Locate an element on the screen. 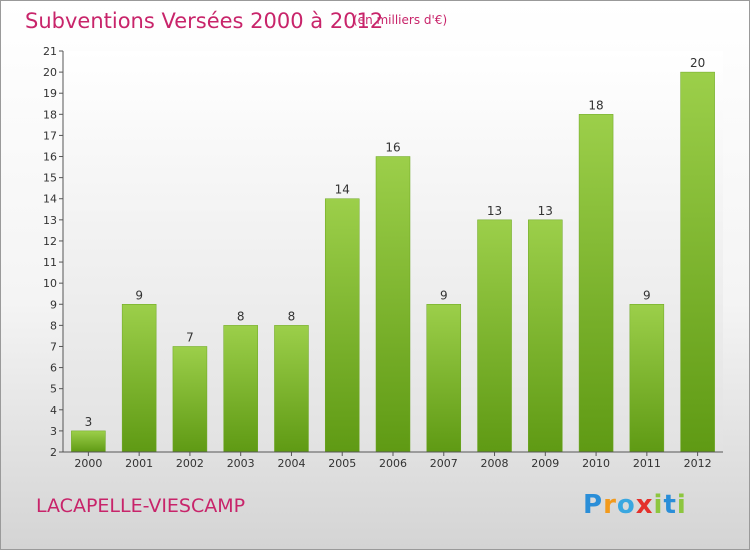 The height and width of the screenshot is (550, 750). y-tick-label: 3 is located at coordinates (53, 431).